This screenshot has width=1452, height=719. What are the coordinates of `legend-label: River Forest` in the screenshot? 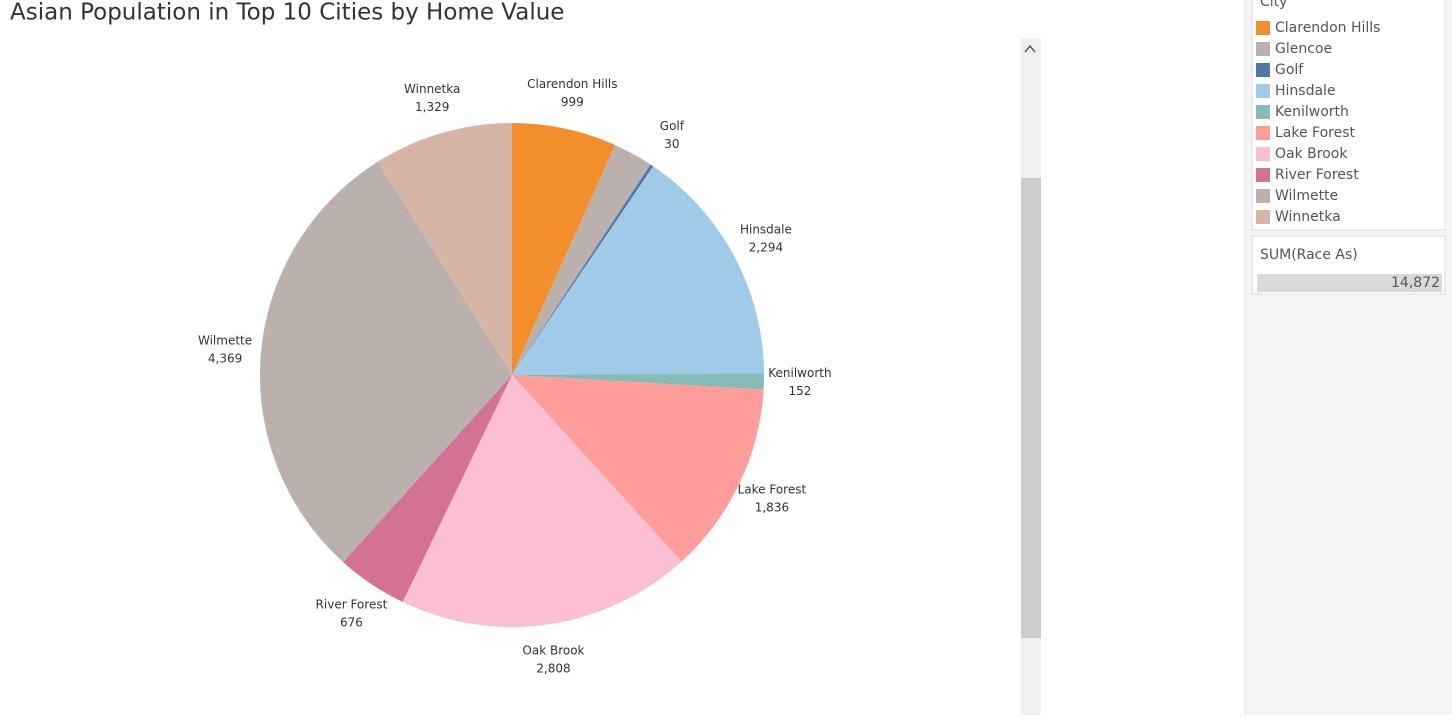 It's located at (1317, 175).